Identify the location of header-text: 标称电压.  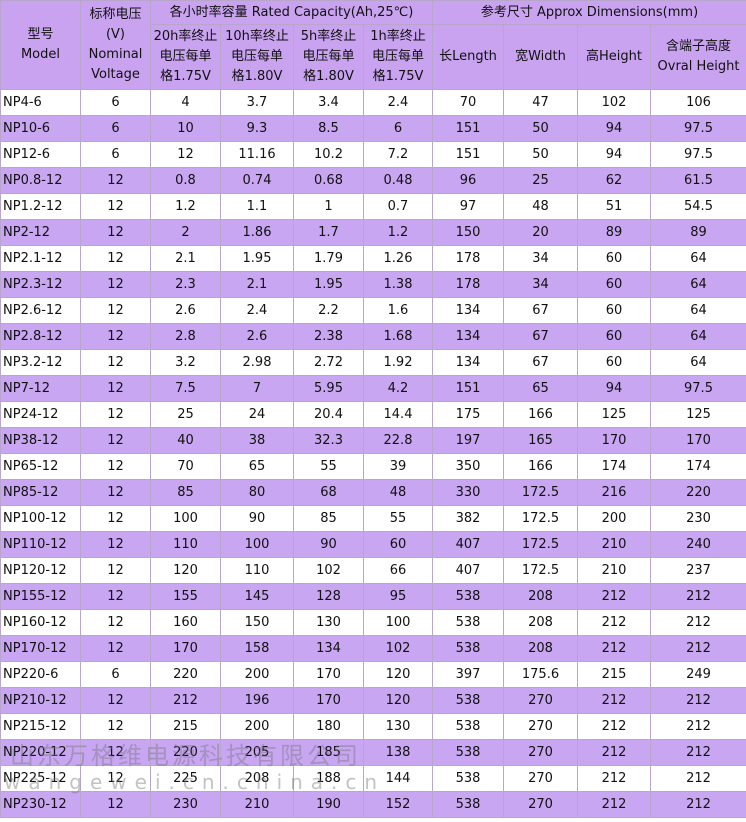
(115, 14).